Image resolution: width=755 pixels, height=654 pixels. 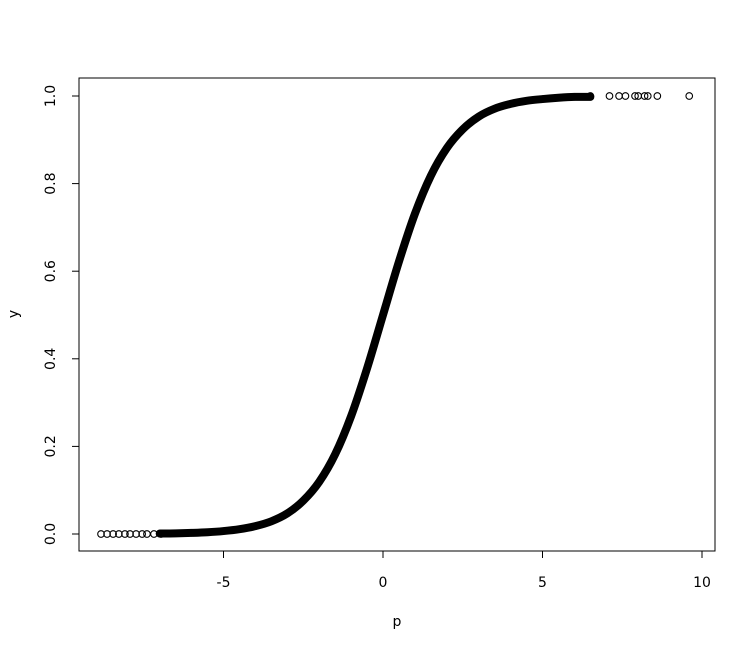 What do you see at coordinates (51, 534) in the screenshot?
I see `y-tick-label: 0.0` at bounding box center [51, 534].